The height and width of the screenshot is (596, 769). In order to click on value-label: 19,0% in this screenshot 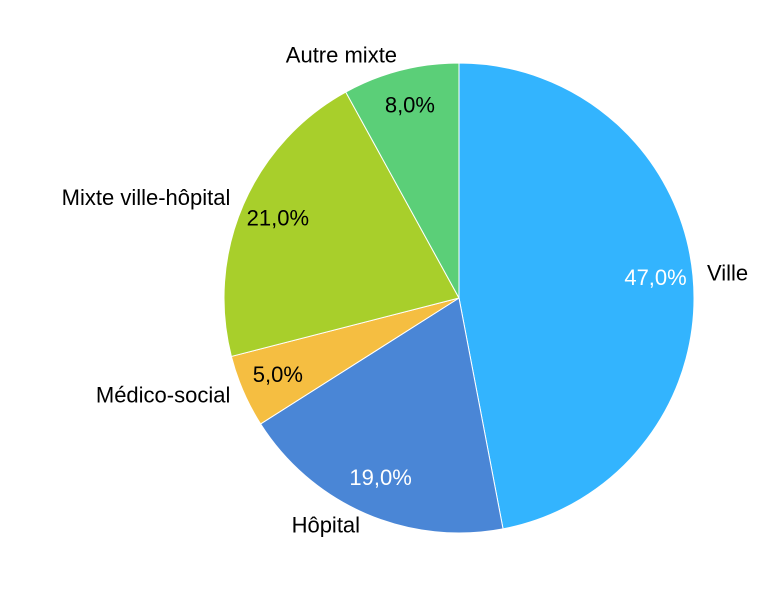, I will do `click(380, 477)`.